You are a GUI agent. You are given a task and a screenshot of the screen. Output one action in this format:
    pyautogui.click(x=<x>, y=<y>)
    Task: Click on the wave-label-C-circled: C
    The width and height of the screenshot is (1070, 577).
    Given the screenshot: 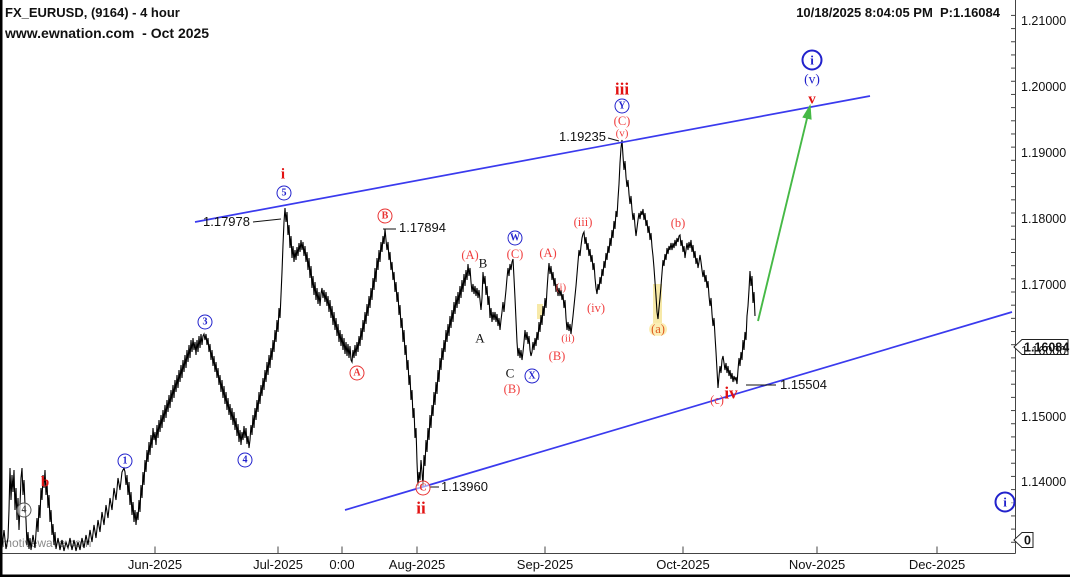 What is the action you would take?
    pyautogui.click(x=423, y=488)
    